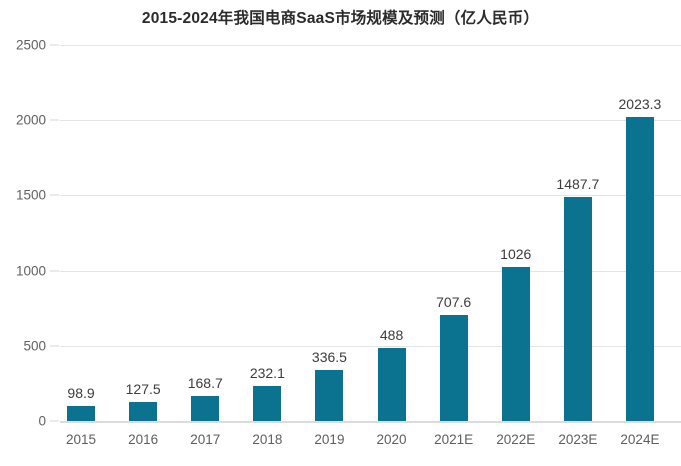 This screenshot has height=466, width=681. What do you see at coordinates (516, 439) in the screenshot?
I see `x-axis-tick-label: 2022E` at bounding box center [516, 439].